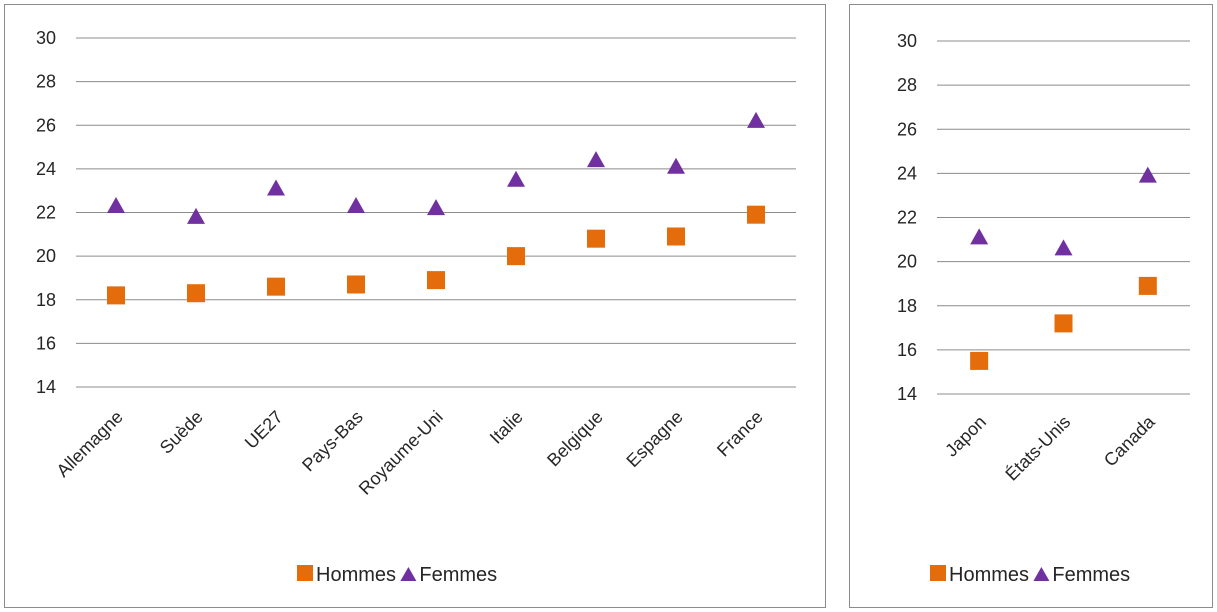 The height and width of the screenshot is (612, 1217). Describe the element at coordinates (401, 453) in the screenshot. I see `x-tick-label: Royaume-Uni` at that location.